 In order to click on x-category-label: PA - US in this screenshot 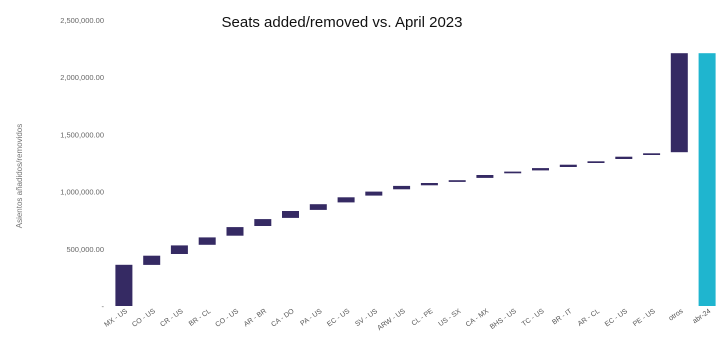, I will do `click(311, 318)`.